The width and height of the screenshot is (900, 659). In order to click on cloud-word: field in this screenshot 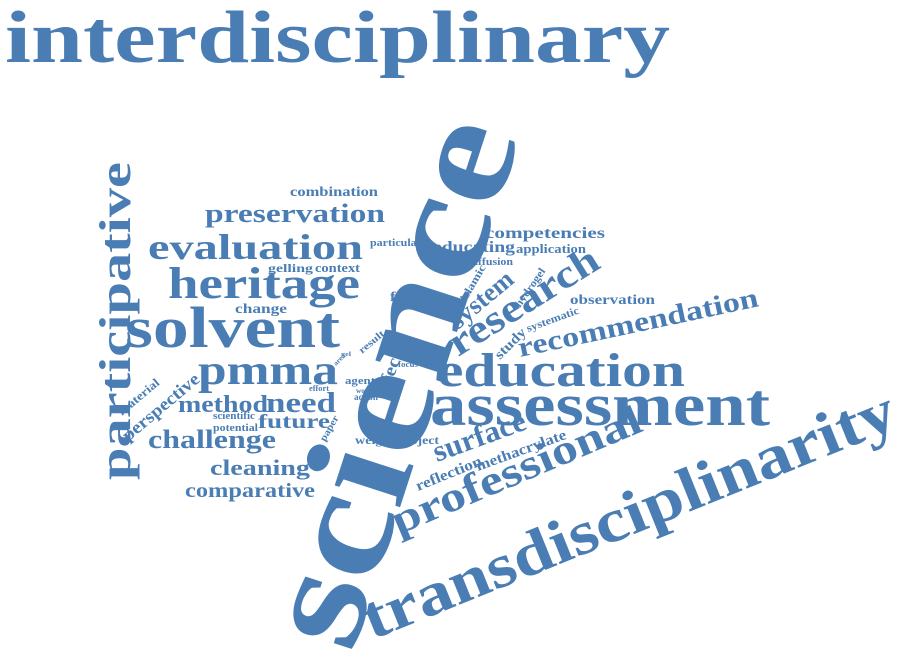, I will do `click(406, 297)`.